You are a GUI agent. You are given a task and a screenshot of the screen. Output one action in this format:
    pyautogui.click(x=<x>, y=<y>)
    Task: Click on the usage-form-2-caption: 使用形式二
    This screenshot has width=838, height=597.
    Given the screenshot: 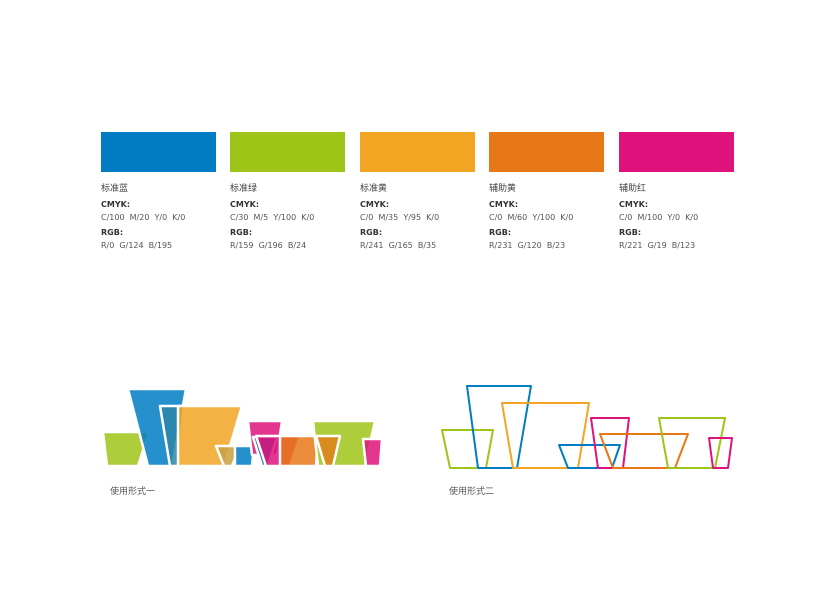 What is the action you would take?
    pyautogui.click(x=472, y=492)
    